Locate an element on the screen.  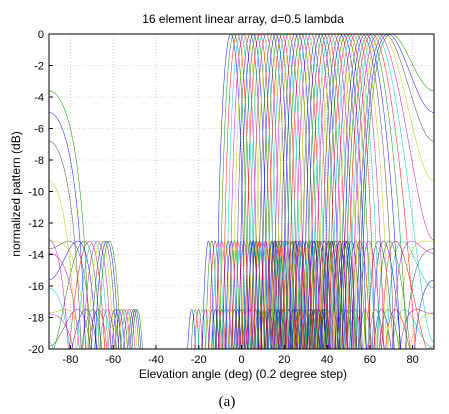
x-tick-label: 60 is located at coordinates (370, 360).